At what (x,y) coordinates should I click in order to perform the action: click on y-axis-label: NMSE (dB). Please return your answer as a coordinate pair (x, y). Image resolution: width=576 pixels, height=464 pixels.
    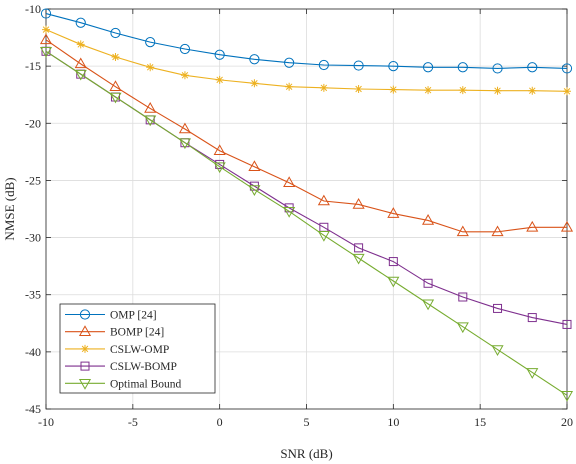
    Looking at the image, I should click on (9, 208).